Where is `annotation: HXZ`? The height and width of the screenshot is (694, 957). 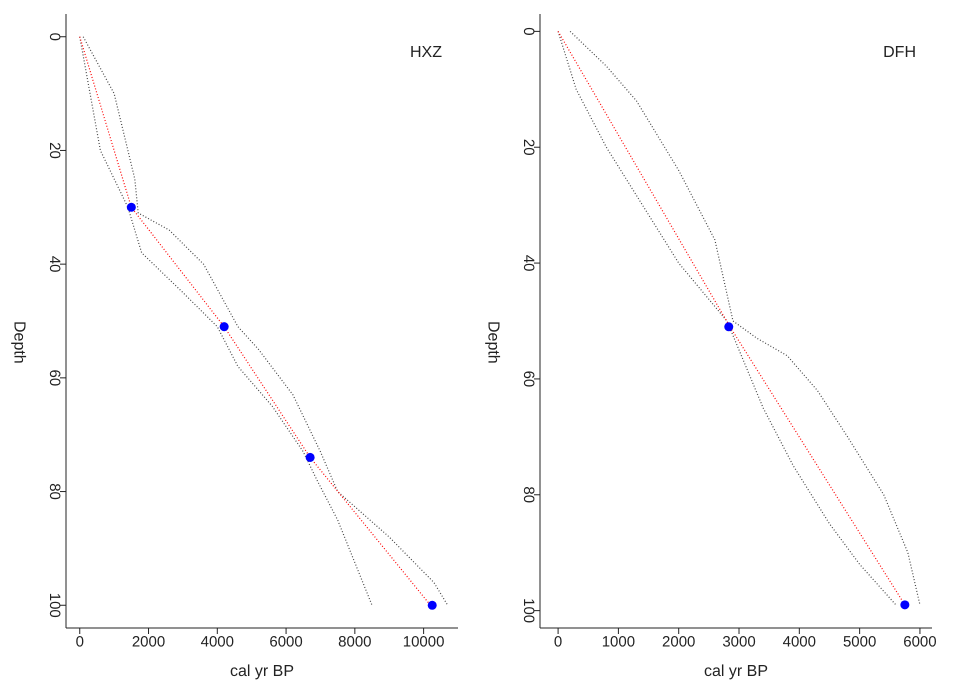
annotation: HXZ is located at coordinates (426, 53).